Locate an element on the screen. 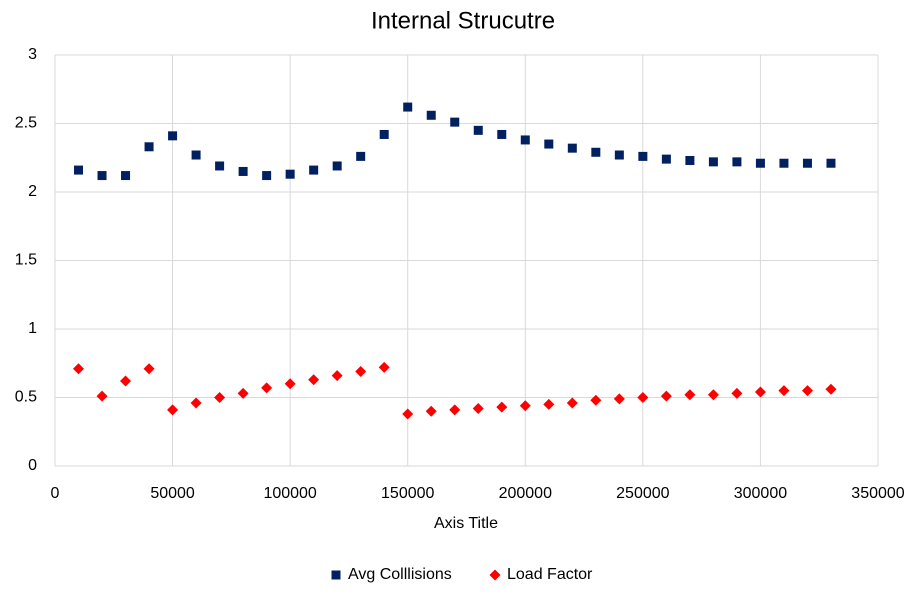 The image size is (924, 596). x-tick-label: 150000 is located at coordinates (407, 493).